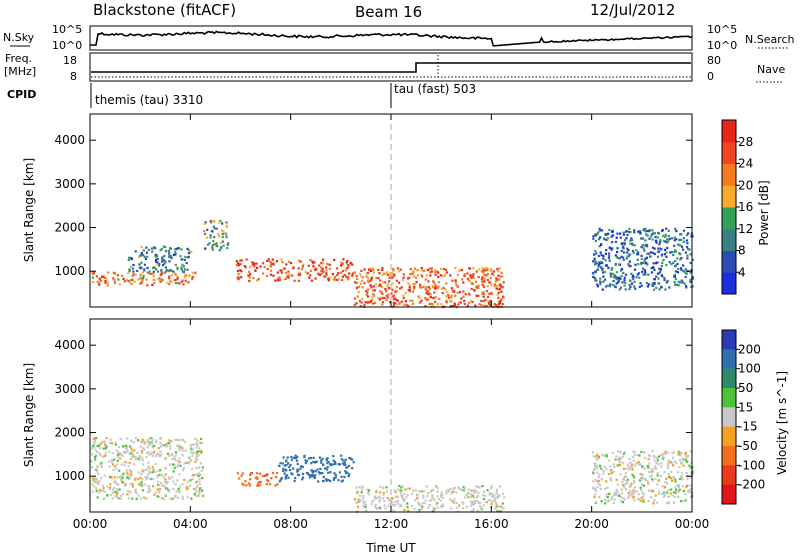 The height and width of the screenshot is (554, 800). I want to click on velocity-colorbar-segment, so click(729, 340).